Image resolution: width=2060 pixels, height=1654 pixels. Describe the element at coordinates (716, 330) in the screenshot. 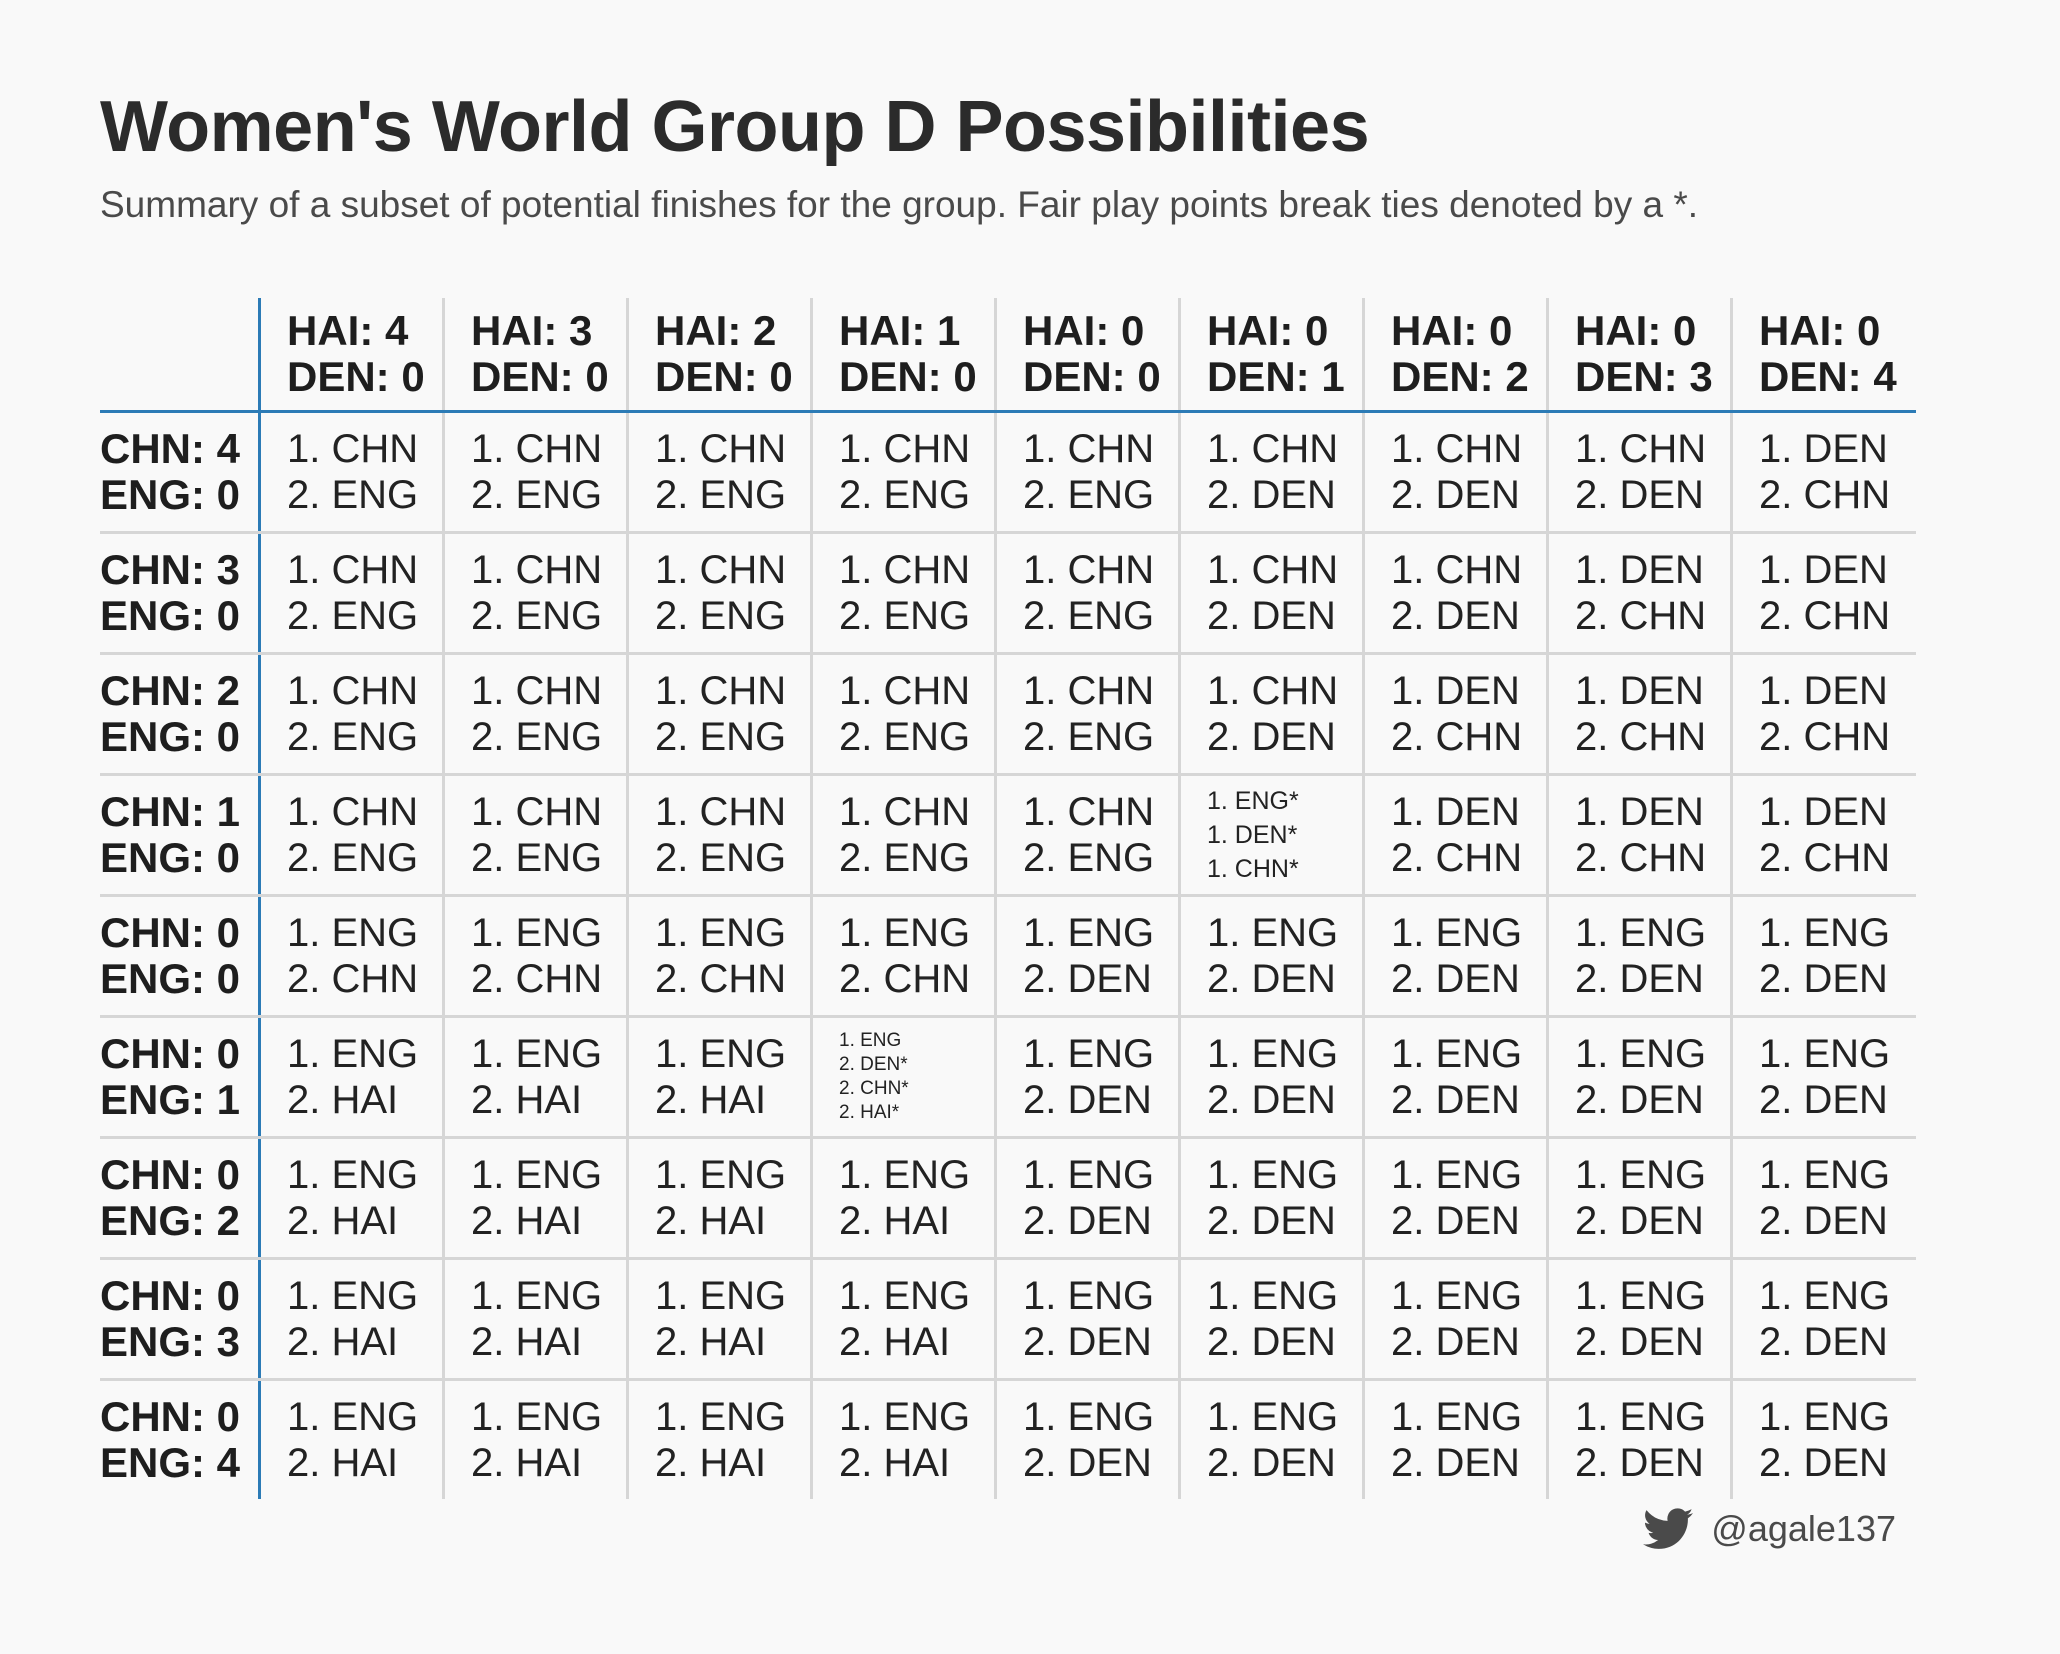

I see `column-header-line: HAI: 2` at that location.